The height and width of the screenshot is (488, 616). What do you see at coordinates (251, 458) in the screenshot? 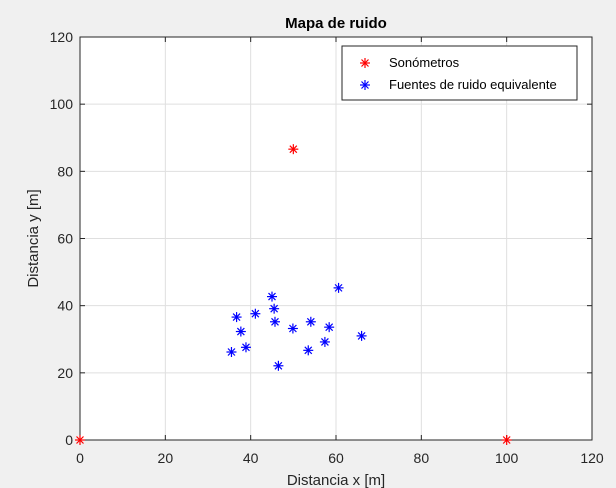
I see `x-tick-label: 40` at bounding box center [251, 458].